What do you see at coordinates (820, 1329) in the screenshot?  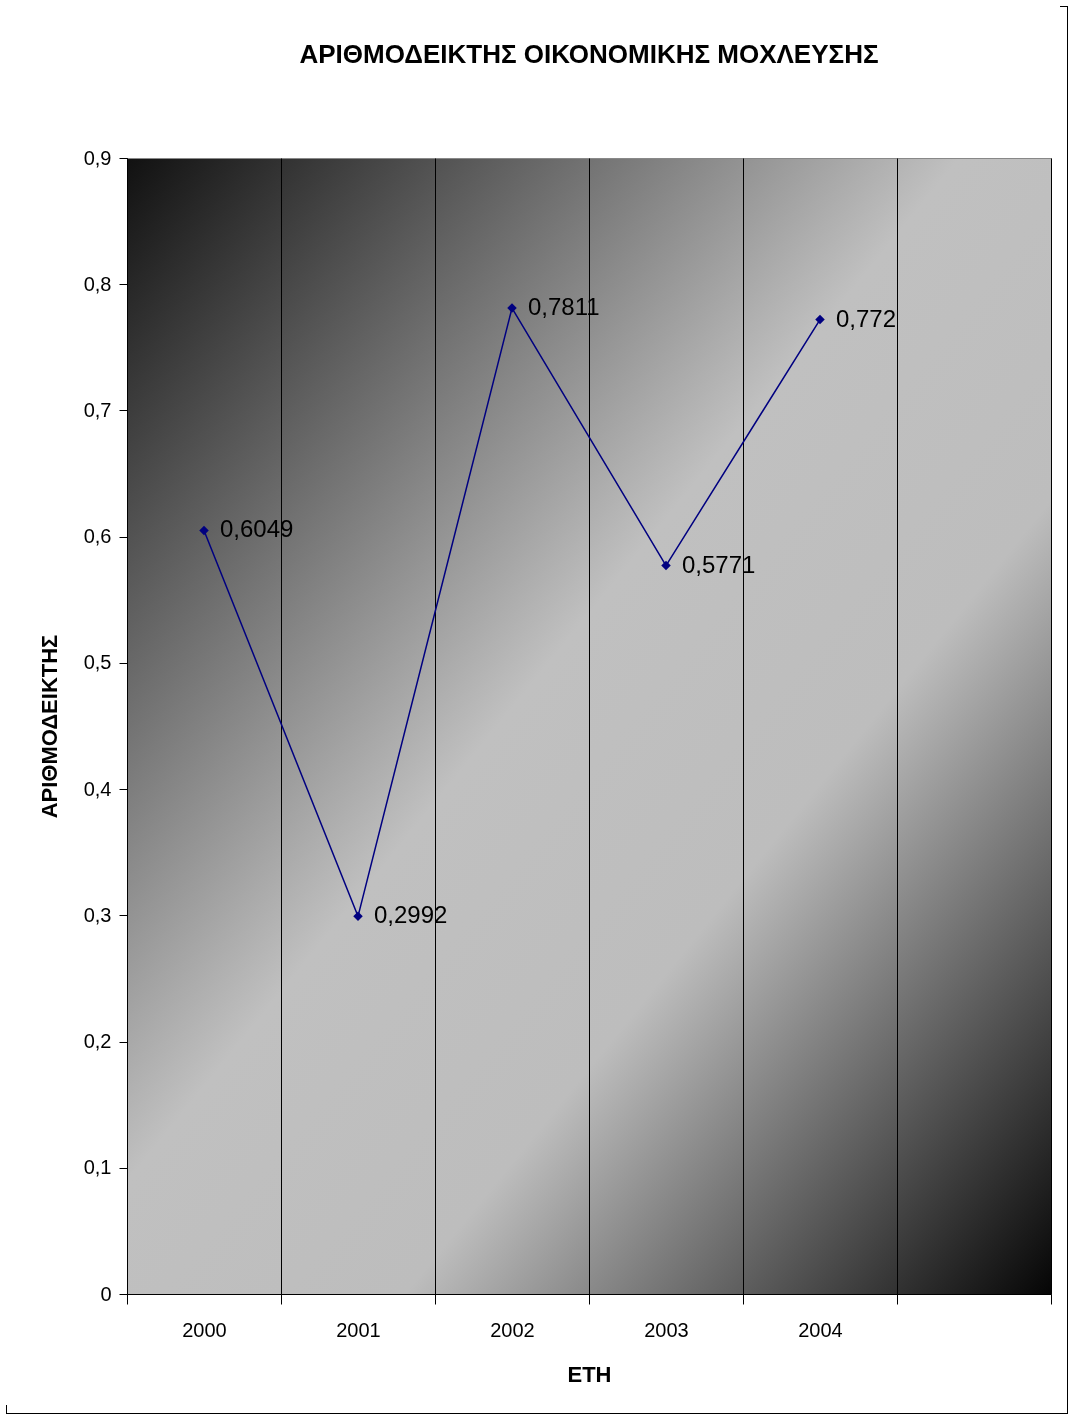 I see `x-tick-label: 2004` at bounding box center [820, 1329].